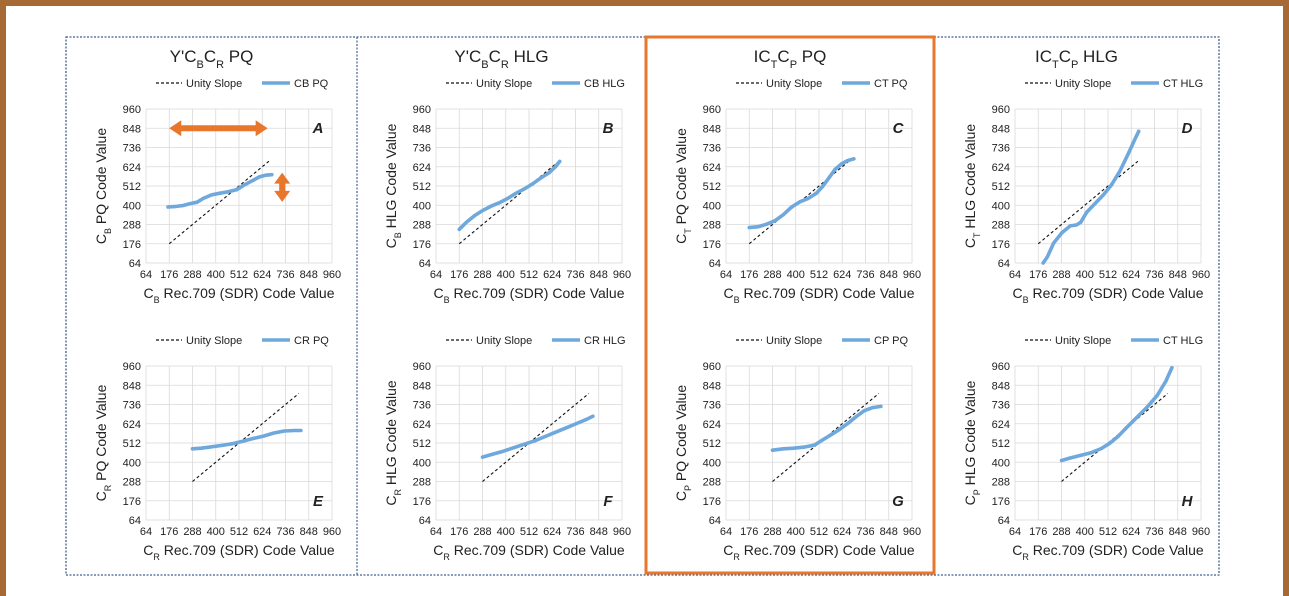 The image size is (1289, 596). Describe the element at coordinates (604, 84) in the screenshot. I see `legend-series-label: CB HLG` at that location.